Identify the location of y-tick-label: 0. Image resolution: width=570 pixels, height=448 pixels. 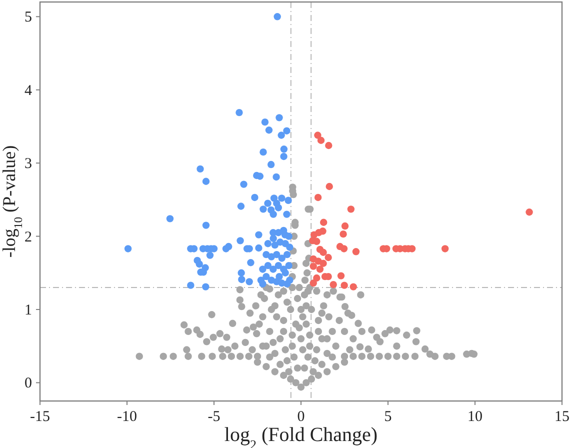
(28, 384).